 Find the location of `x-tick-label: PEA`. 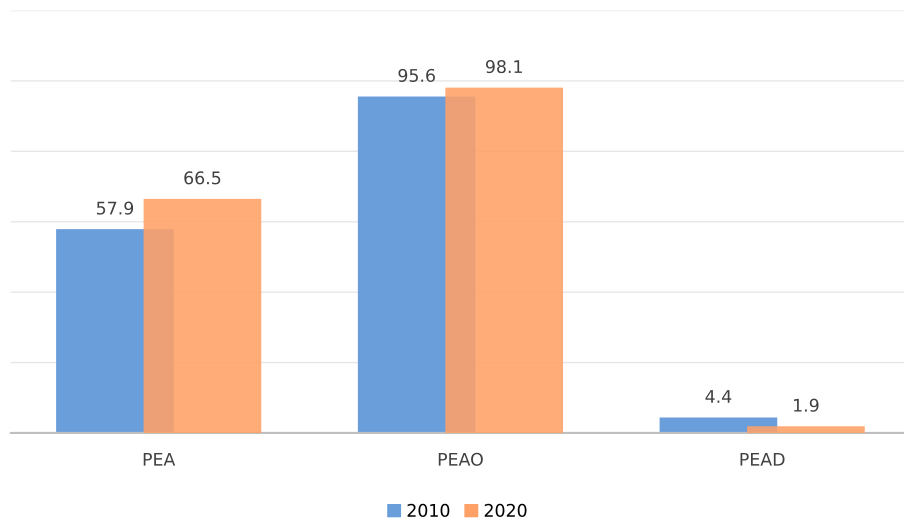

x-tick-label: PEA is located at coordinates (160, 459).